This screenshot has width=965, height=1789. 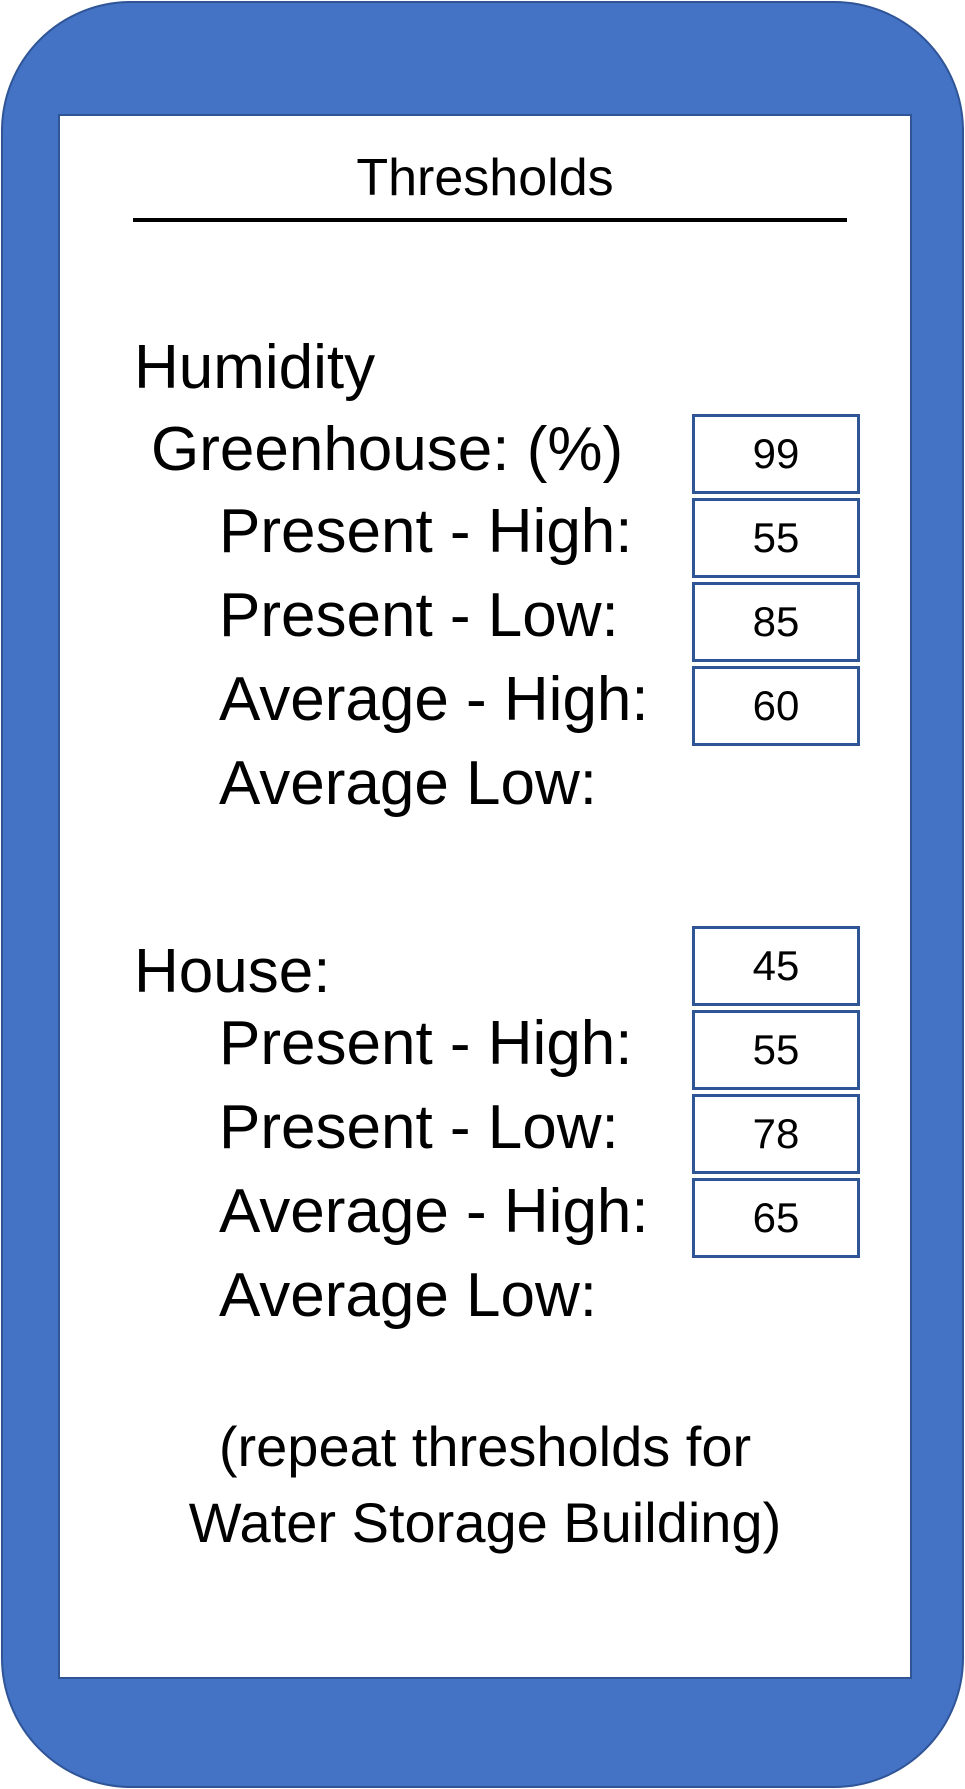 I want to click on title-divider, so click(x=490, y=220).